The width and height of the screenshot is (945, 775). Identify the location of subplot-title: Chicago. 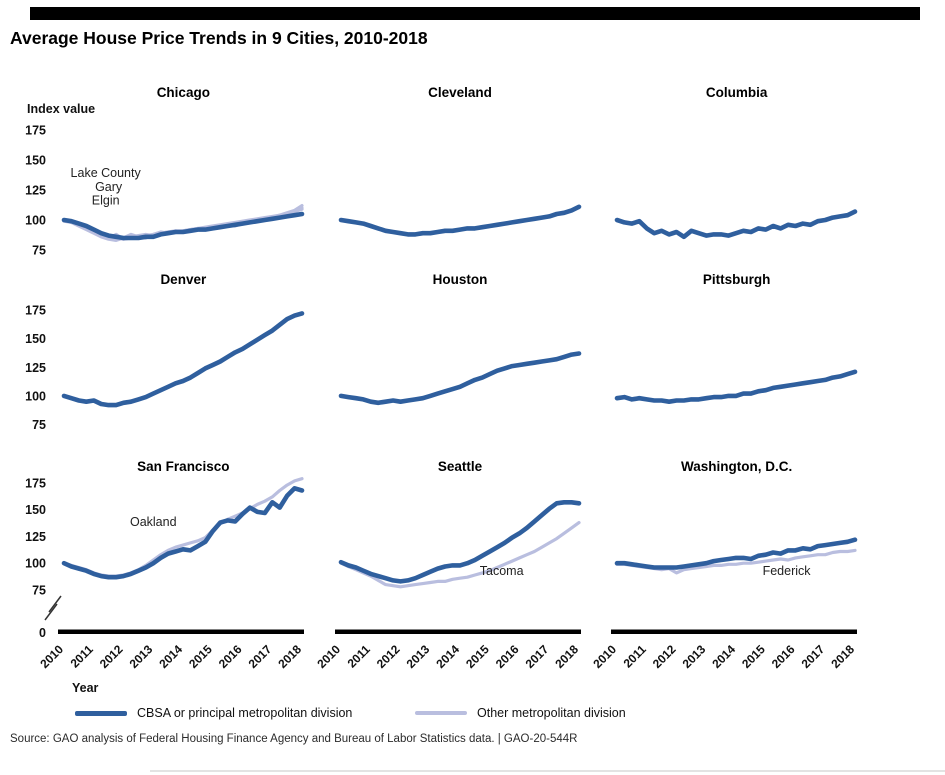
(183, 92).